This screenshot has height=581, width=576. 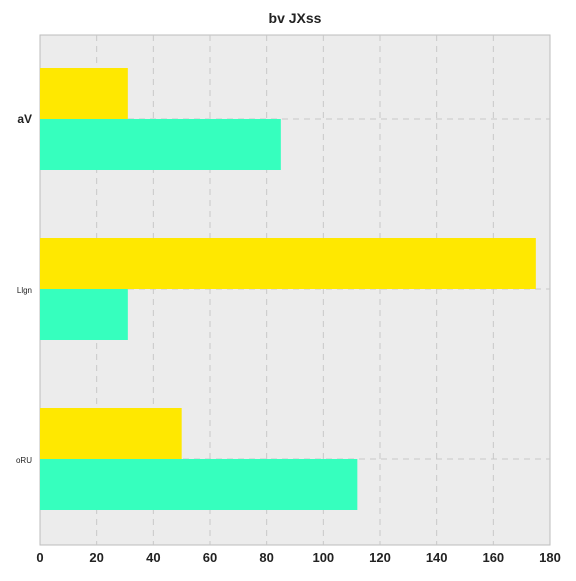 I want to click on x-tick-label: 20, so click(x=96, y=557).